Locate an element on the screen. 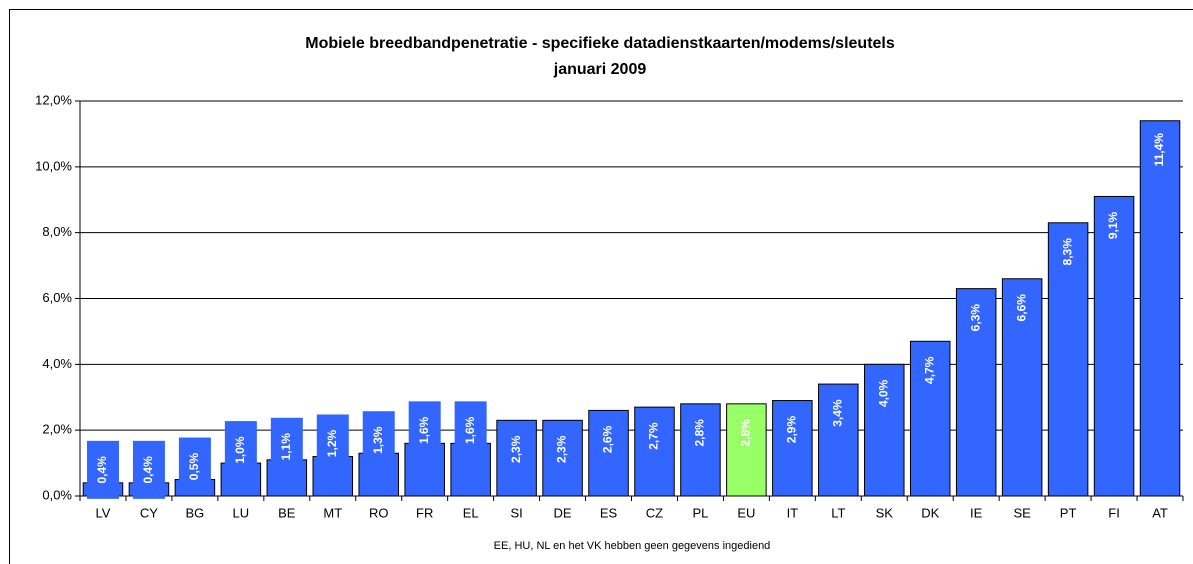  value-label: 4,0% is located at coordinates (883, 393).